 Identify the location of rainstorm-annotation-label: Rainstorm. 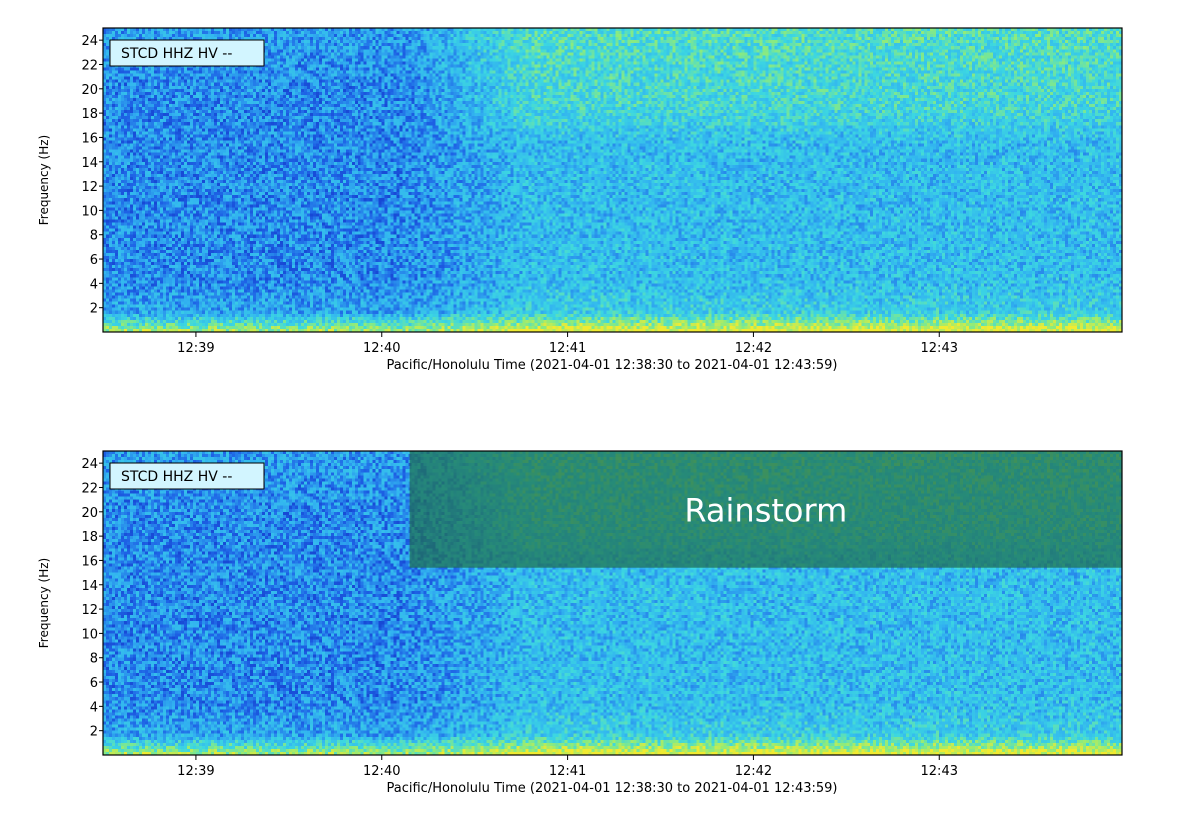
(765, 510).